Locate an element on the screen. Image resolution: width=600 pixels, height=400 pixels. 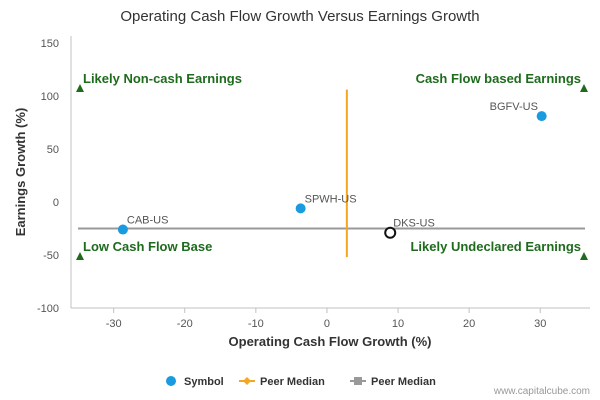
quadrant-label: Likely Undeclared Earnings is located at coordinates (495, 246).